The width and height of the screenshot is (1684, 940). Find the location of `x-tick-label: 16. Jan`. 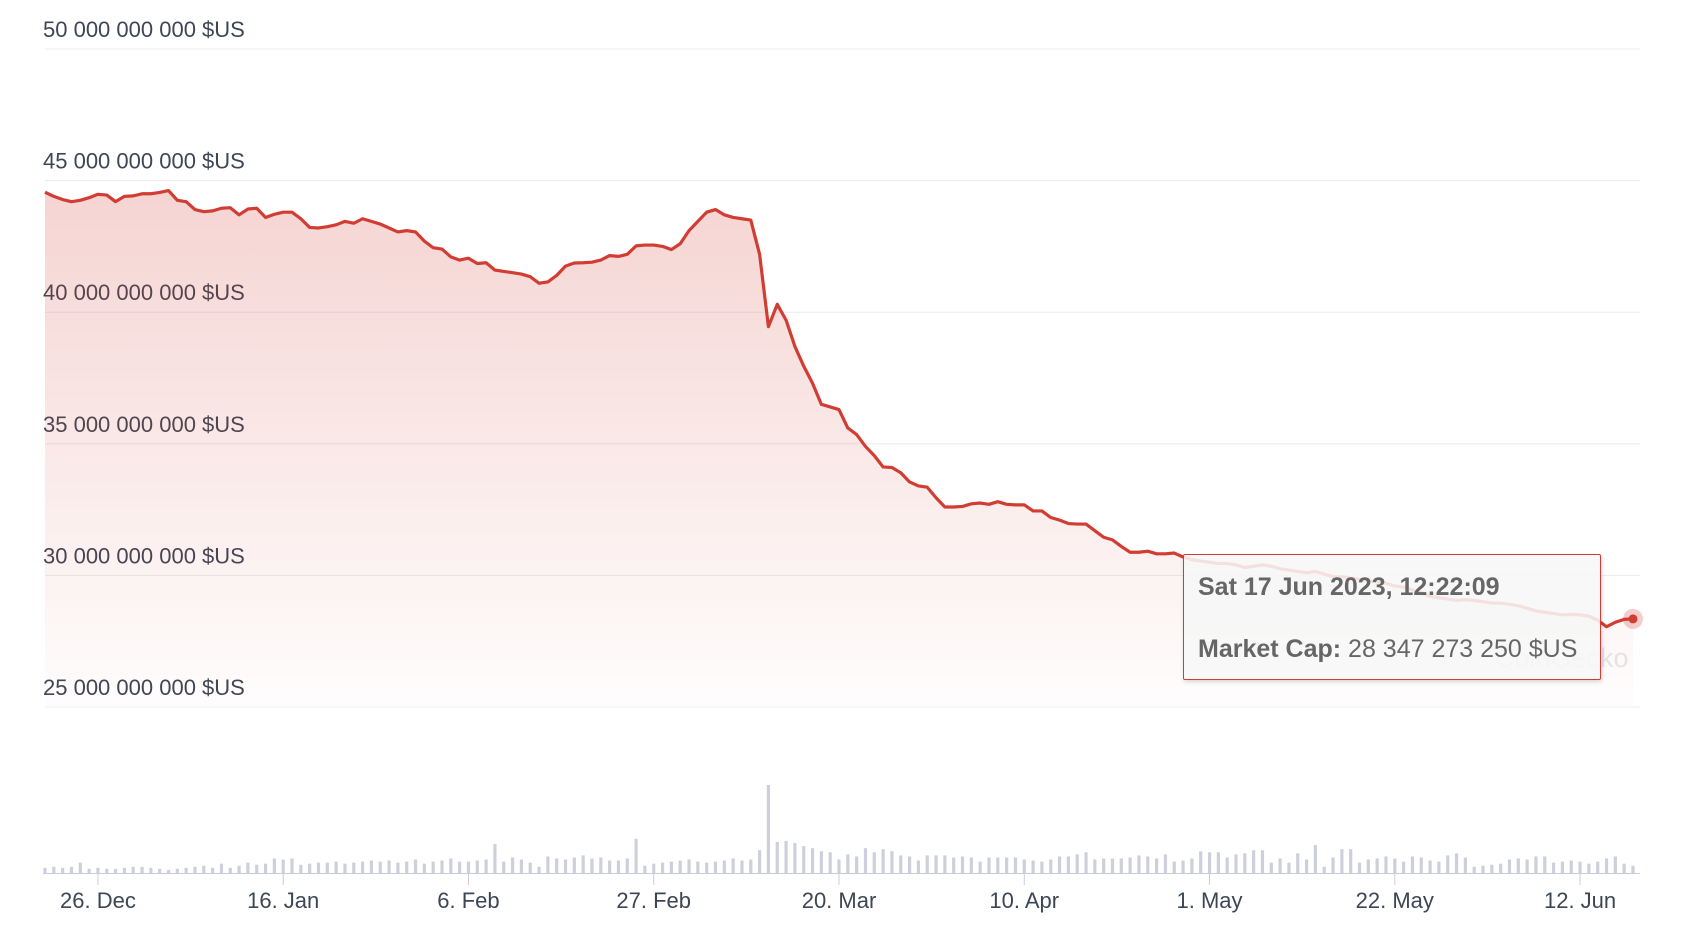

x-tick-label: 16. Jan is located at coordinates (283, 900).